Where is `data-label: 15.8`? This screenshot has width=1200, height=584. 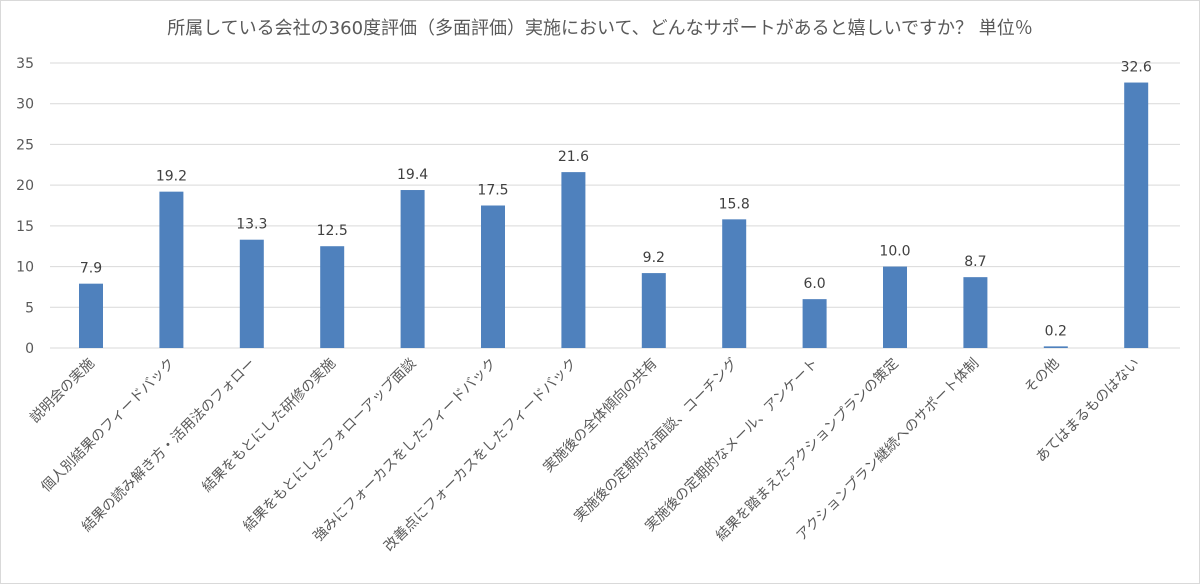 data-label: 15.8 is located at coordinates (734, 204).